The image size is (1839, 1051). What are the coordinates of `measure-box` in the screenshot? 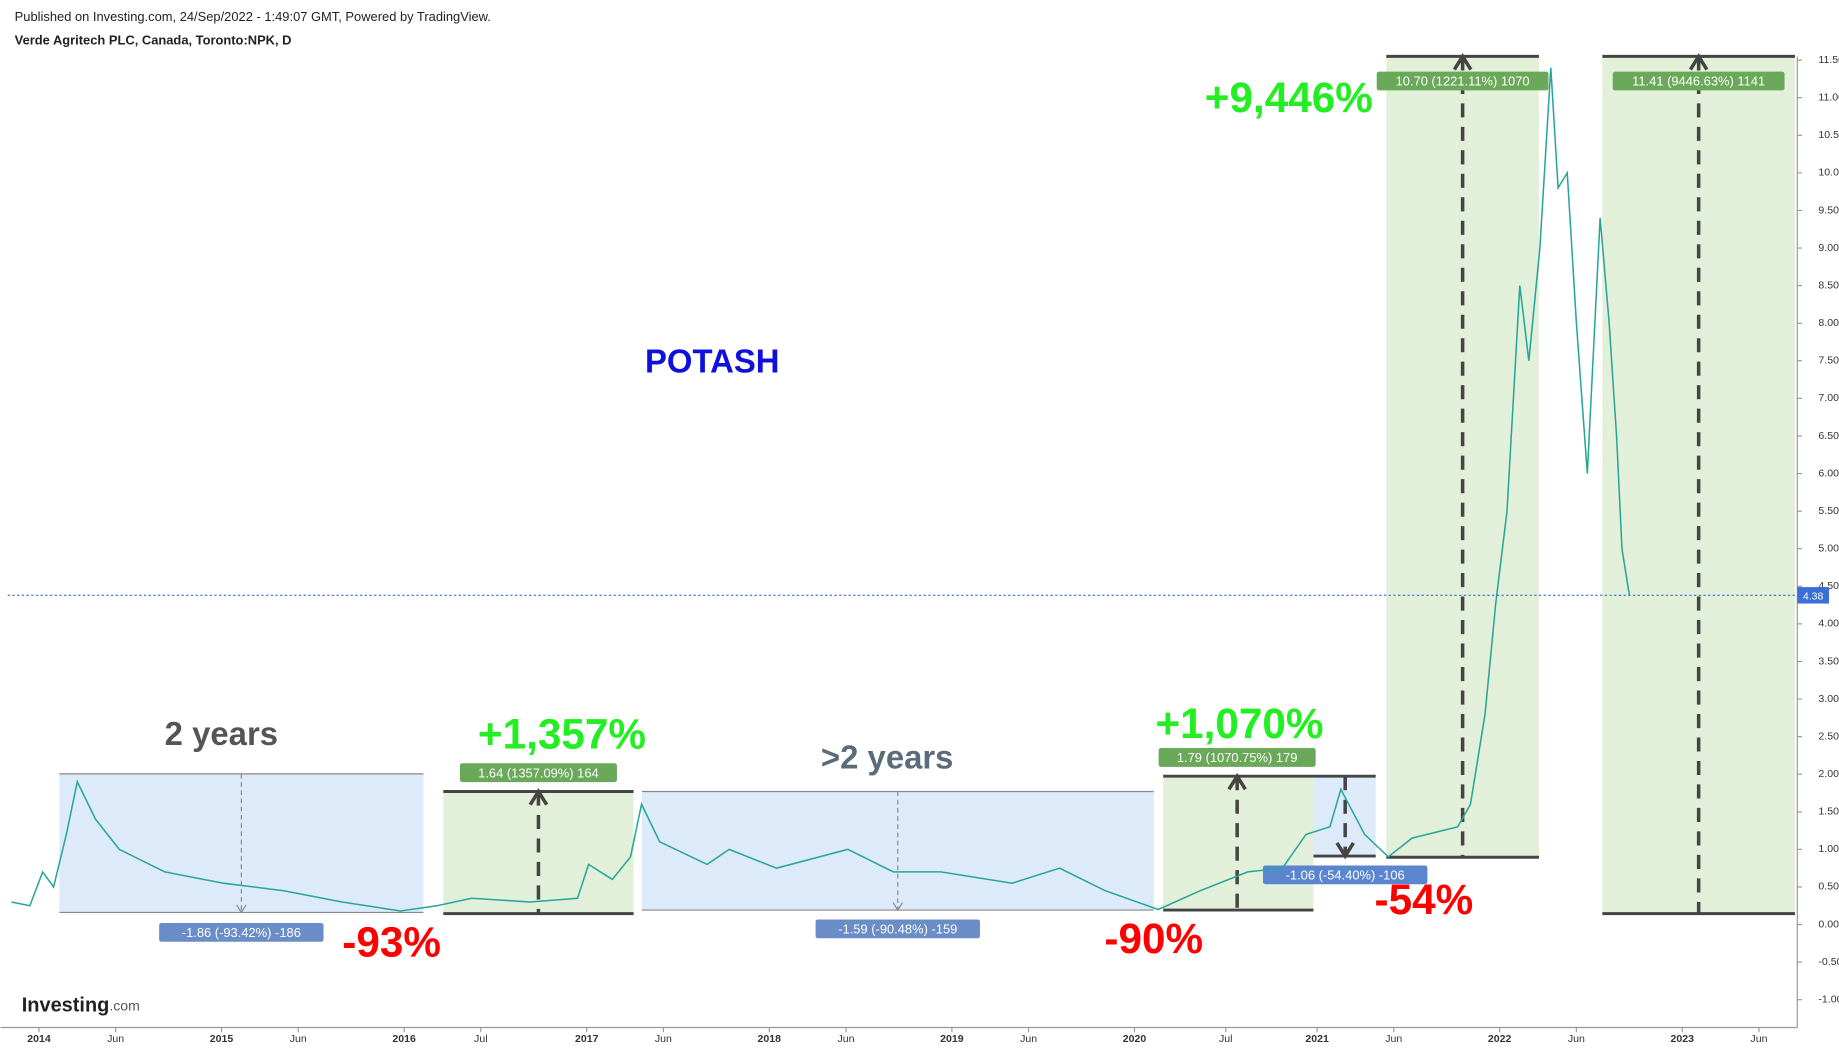 It's located at (1238, 843).